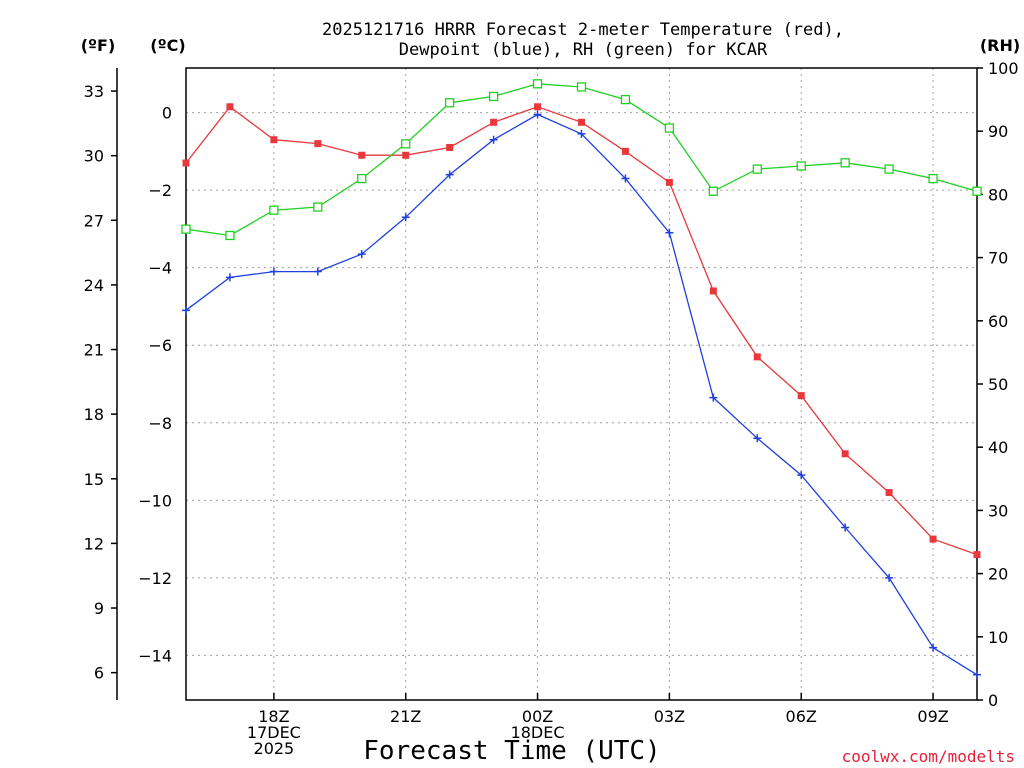 Image resolution: width=1024 pixels, height=768 pixels. Describe the element at coordinates (160, 345) in the screenshot. I see `celsius-tick-label: −6` at that location.